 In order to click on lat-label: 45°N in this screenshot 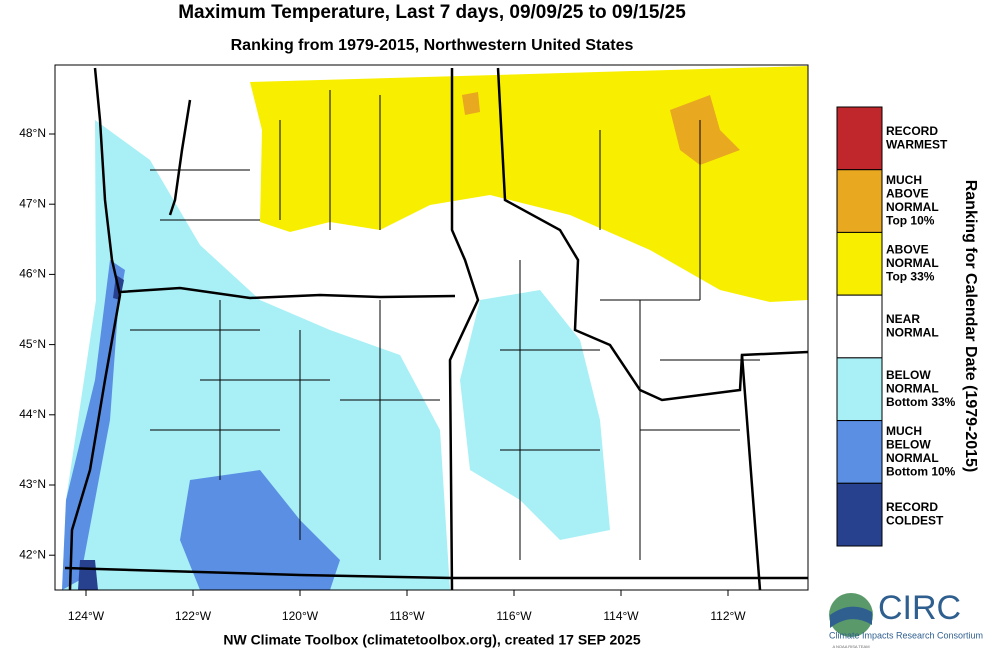, I will do `click(32, 344)`.